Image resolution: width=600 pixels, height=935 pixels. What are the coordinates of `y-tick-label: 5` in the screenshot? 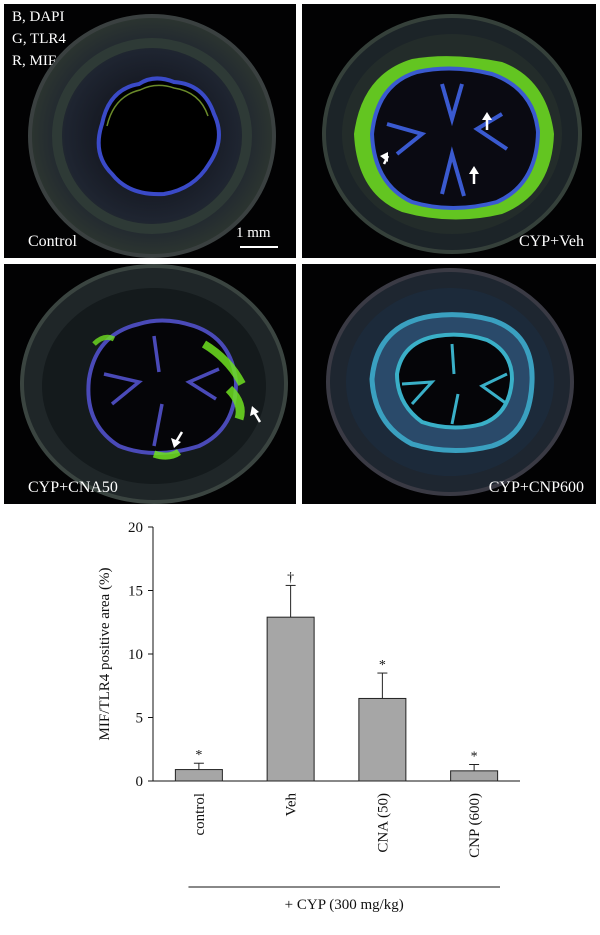 It's located at (140, 719).